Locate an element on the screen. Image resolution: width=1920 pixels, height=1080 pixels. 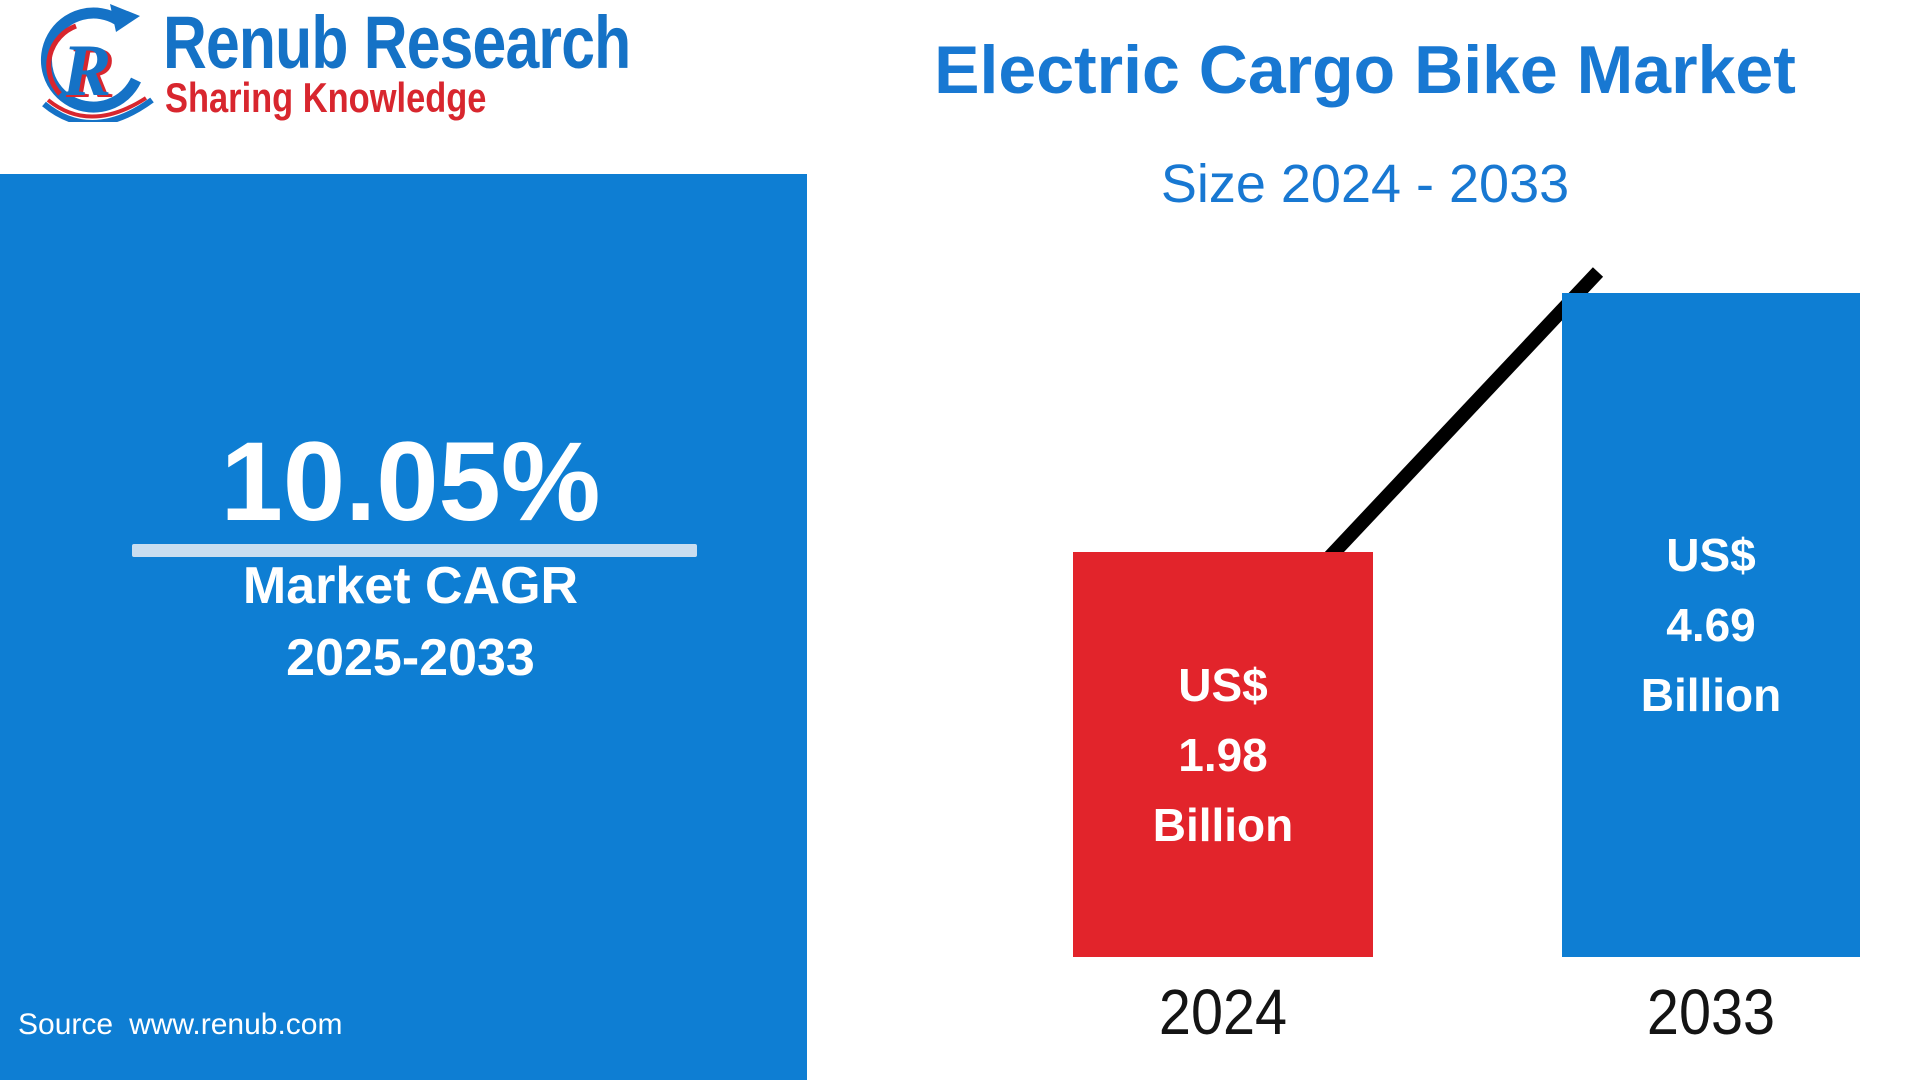
bar-2024-value-line2: 1.98 is located at coordinates (1223, 754).